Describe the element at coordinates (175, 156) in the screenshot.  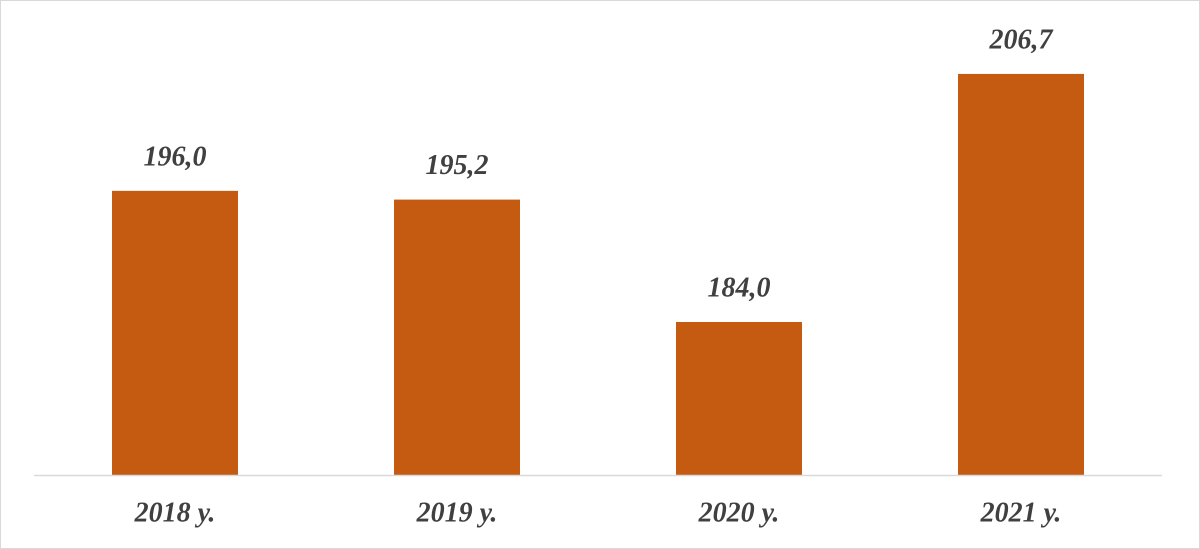
I see `value-label: 196,0` at that location.